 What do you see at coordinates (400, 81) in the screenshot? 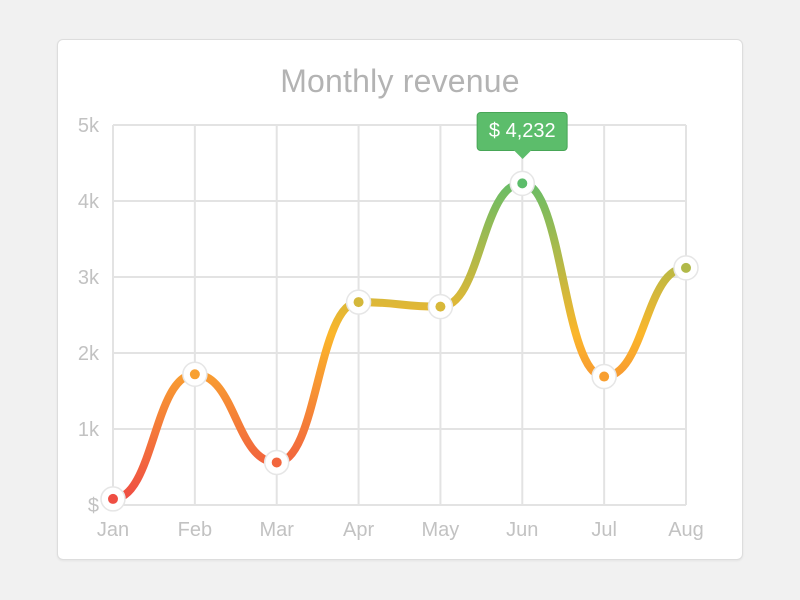
I see `chart-title: Monthly revenue` at bounding box center [400, 81].